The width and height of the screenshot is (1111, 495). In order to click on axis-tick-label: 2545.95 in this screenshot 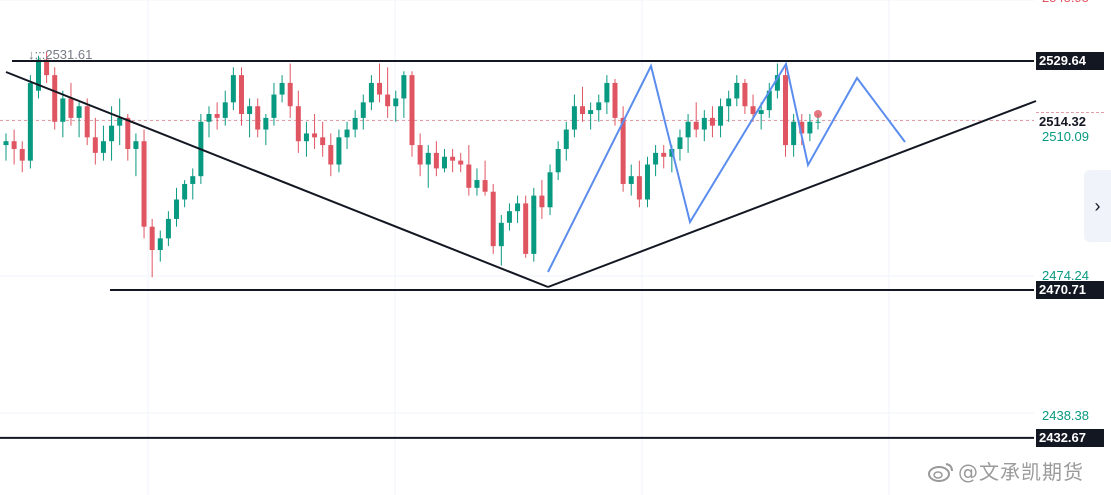, I will do `click(1073, 3)`.